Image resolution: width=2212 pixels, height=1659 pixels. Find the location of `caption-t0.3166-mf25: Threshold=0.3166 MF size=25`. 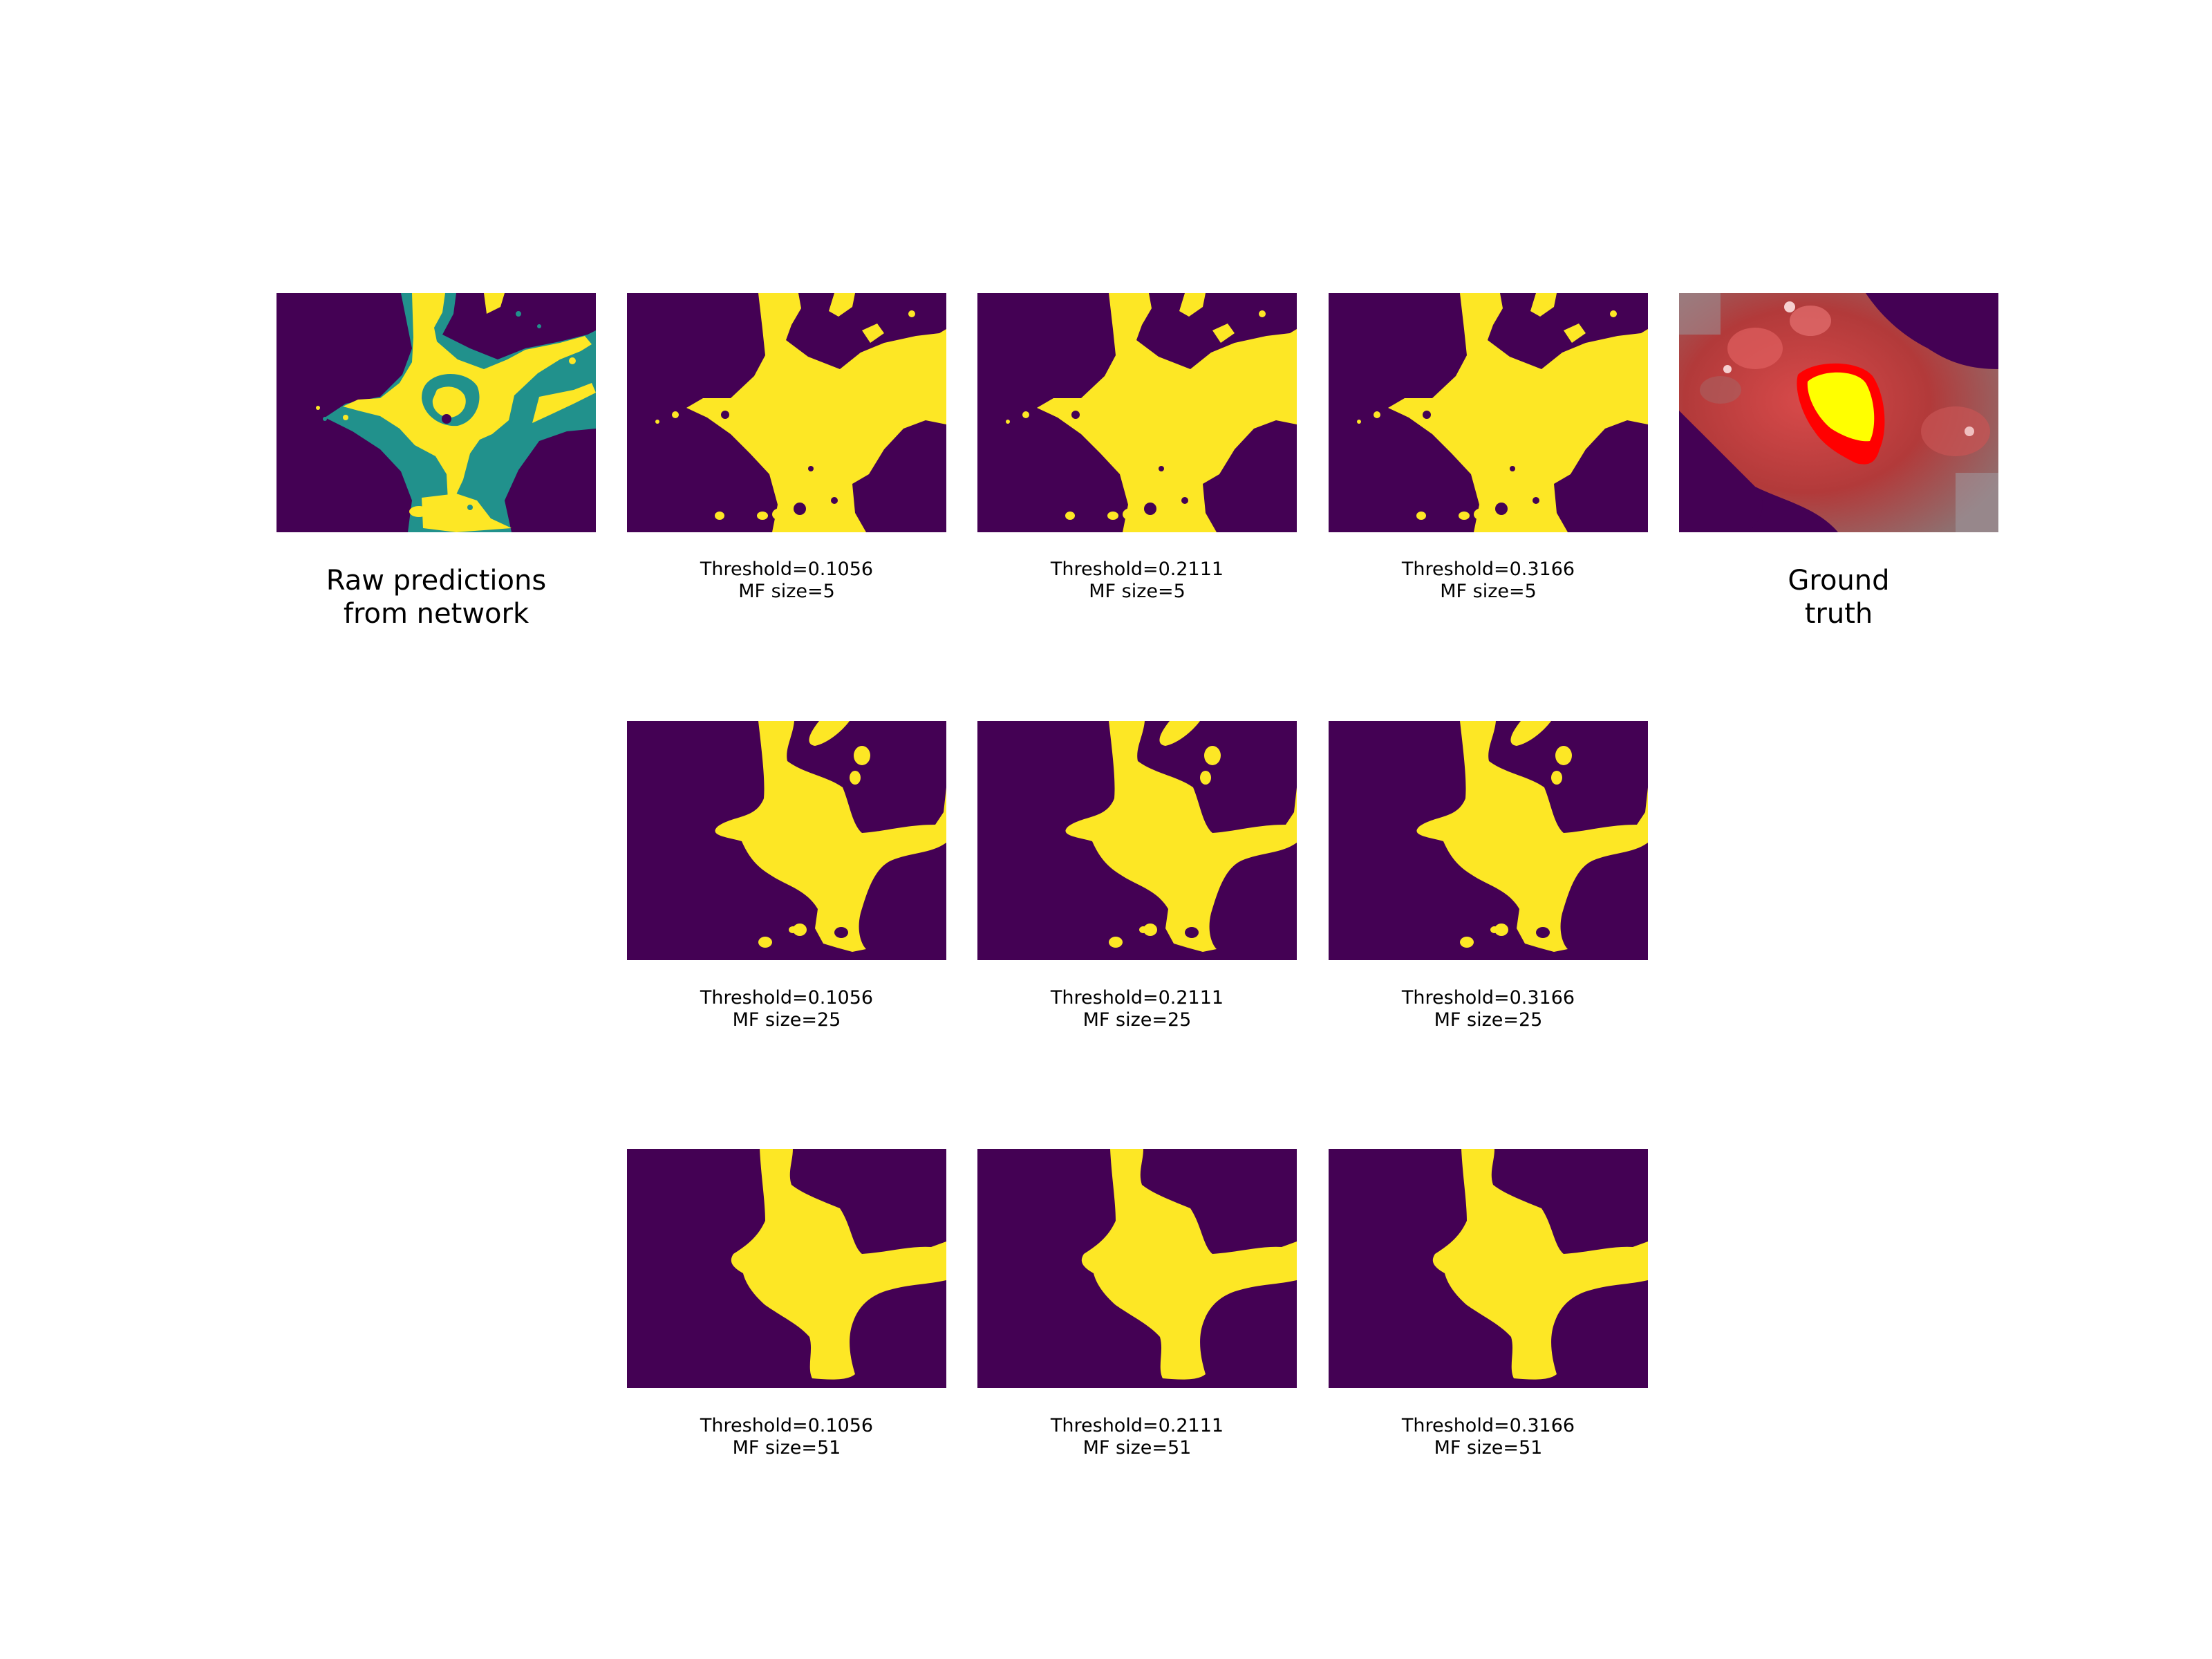

caption-t0.3166-mf25: Threshold=0.3166 MF size=25 is located at coordinates (1488, 1009).